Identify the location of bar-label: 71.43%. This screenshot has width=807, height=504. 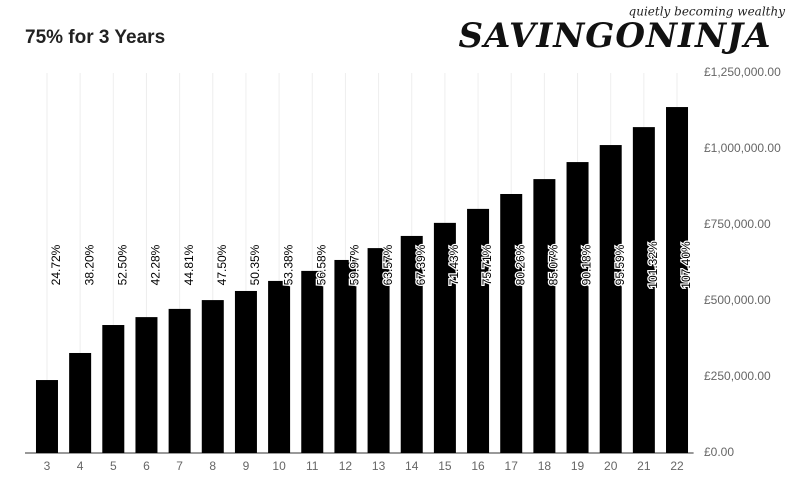
(454, 264).